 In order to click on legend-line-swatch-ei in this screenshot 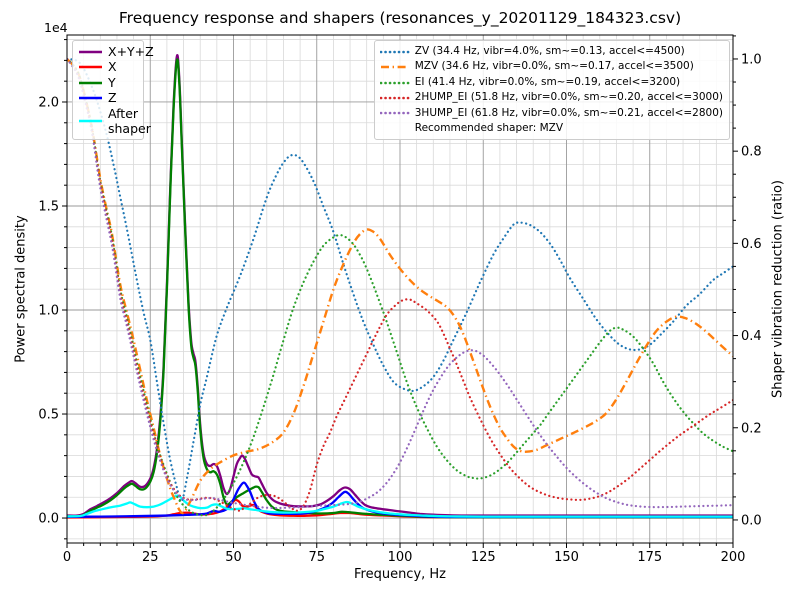, I will do `click(394, 82)`.